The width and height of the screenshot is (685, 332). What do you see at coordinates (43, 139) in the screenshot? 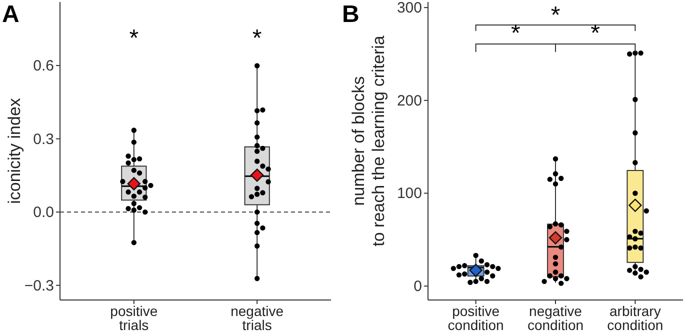
I see `y-tick-label: 0.3` at bounding box center [43, 139].